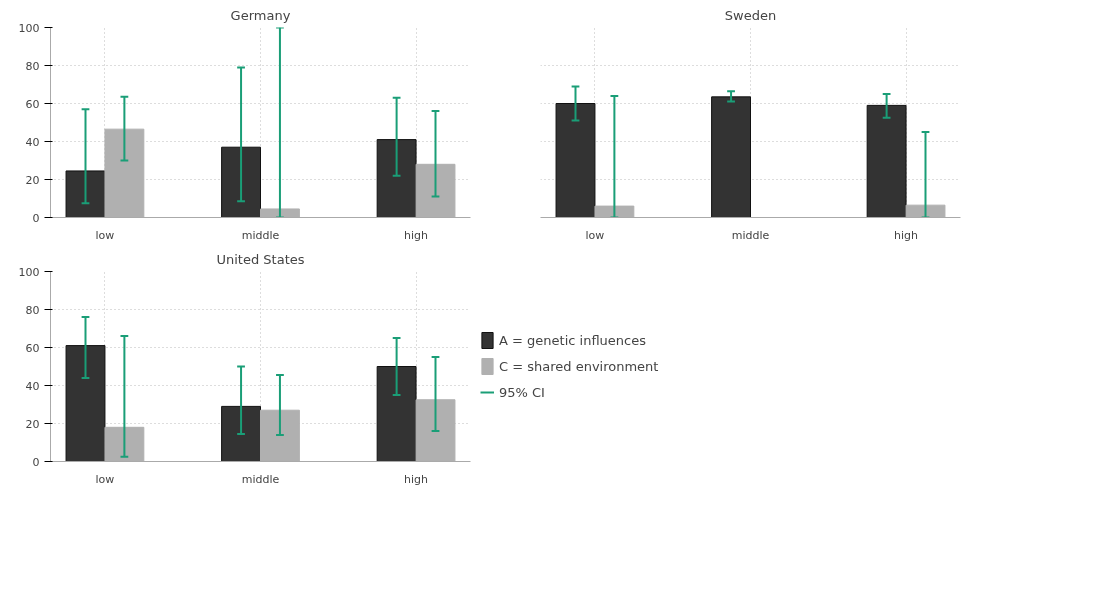  I want to click on legend-label: A = genetic influences, so click(572, 340).